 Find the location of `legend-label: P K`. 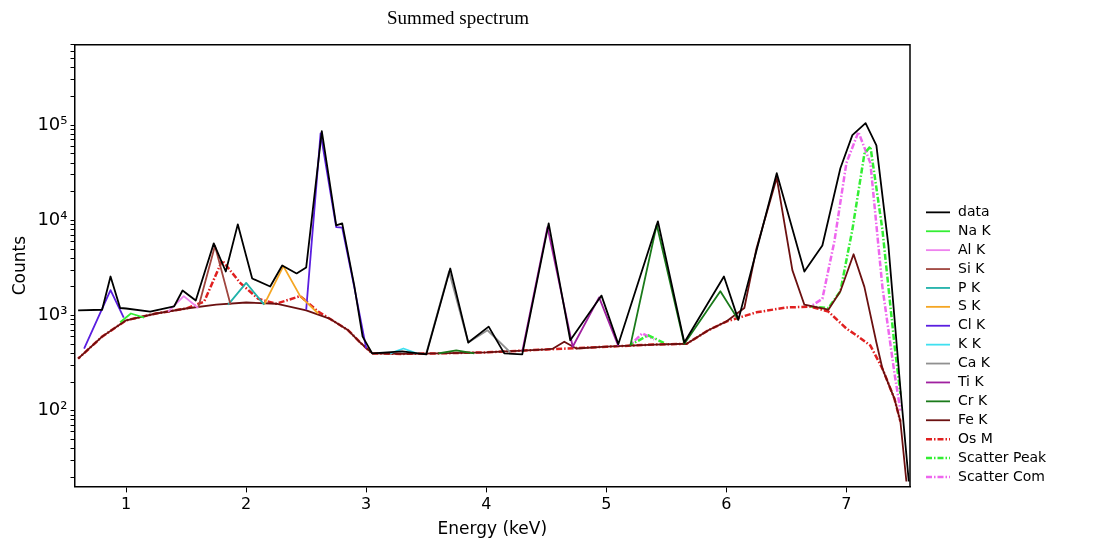

legend-label: P K is located at coordinates (969, 286).